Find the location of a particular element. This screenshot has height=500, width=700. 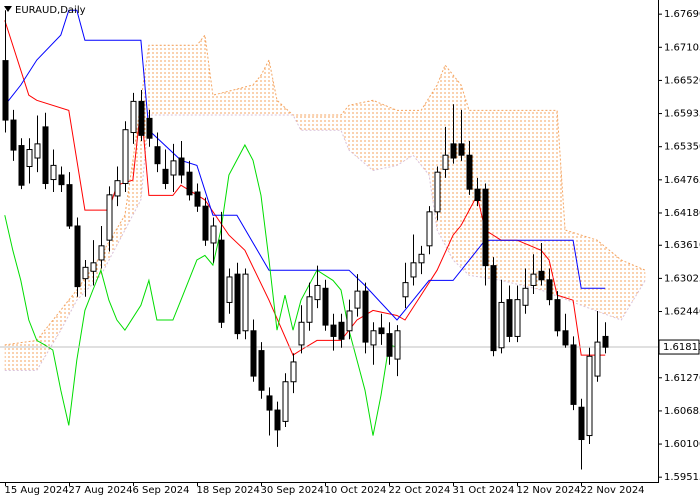

y-tick-label: 1.66520 is located at coordinates (682, 80).